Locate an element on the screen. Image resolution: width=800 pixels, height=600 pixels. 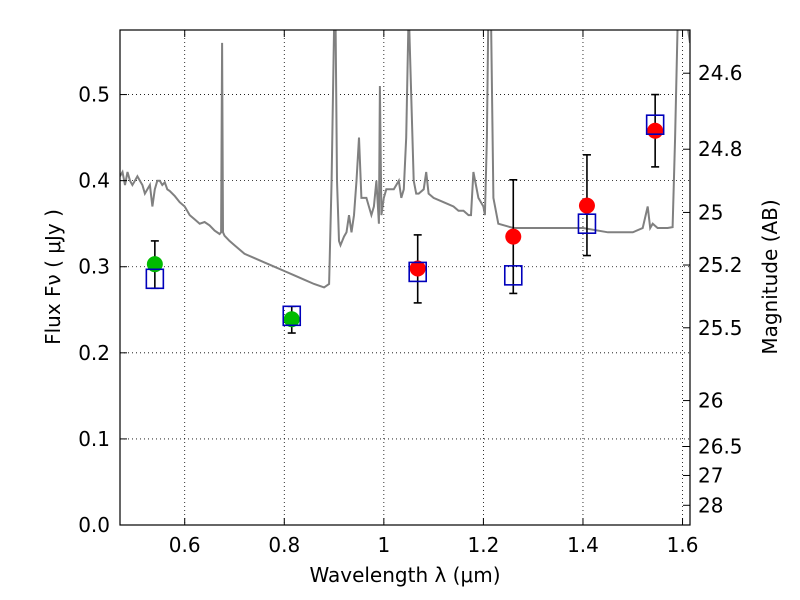
x-tick-label: 1.6 is located at coordinates (683, 545).